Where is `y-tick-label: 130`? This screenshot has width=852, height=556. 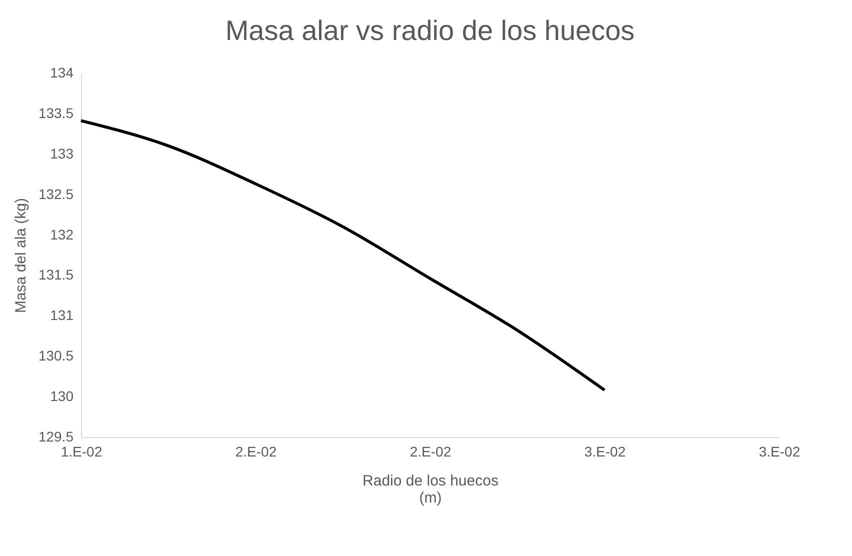
y-tick-label: 130 is located at coordinates (62, 396).